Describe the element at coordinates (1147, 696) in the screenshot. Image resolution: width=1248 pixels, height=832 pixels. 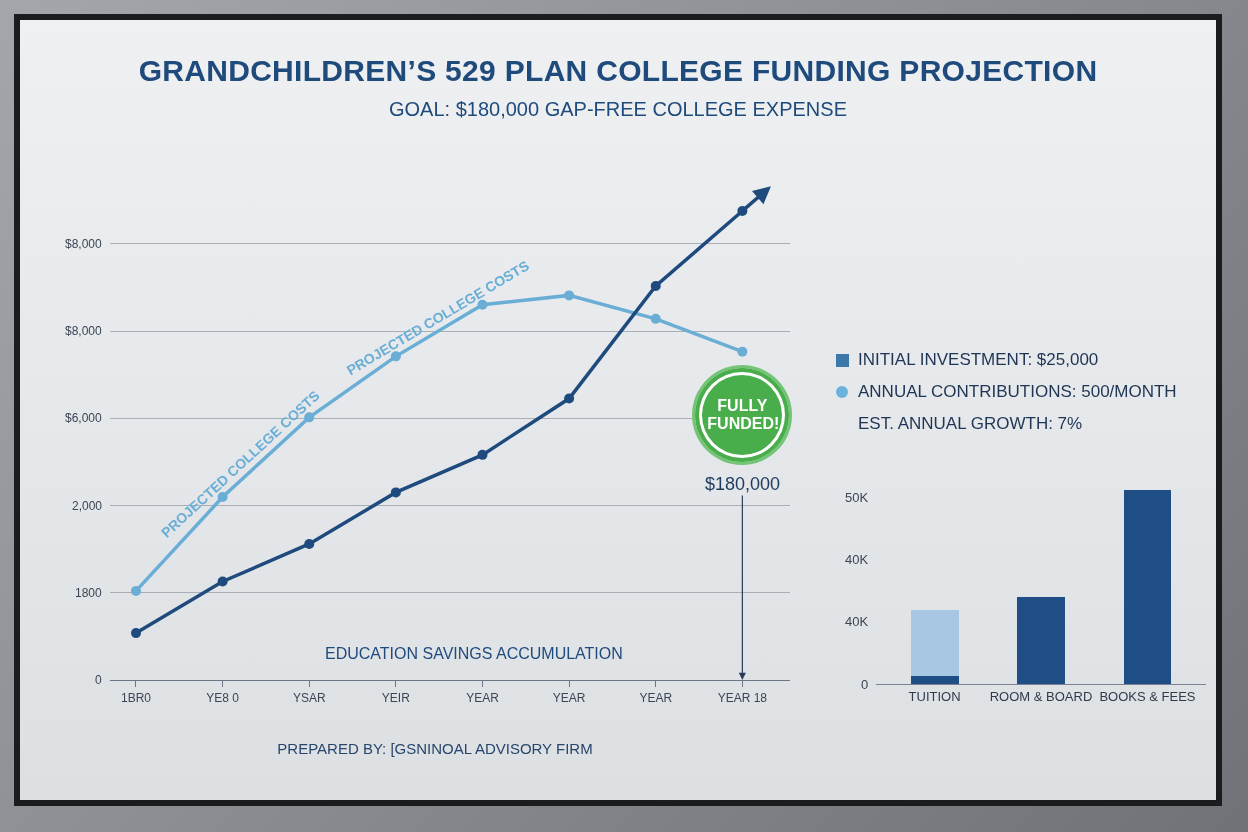
I see `x-tick-label: BOOKS & FEES` at that location.